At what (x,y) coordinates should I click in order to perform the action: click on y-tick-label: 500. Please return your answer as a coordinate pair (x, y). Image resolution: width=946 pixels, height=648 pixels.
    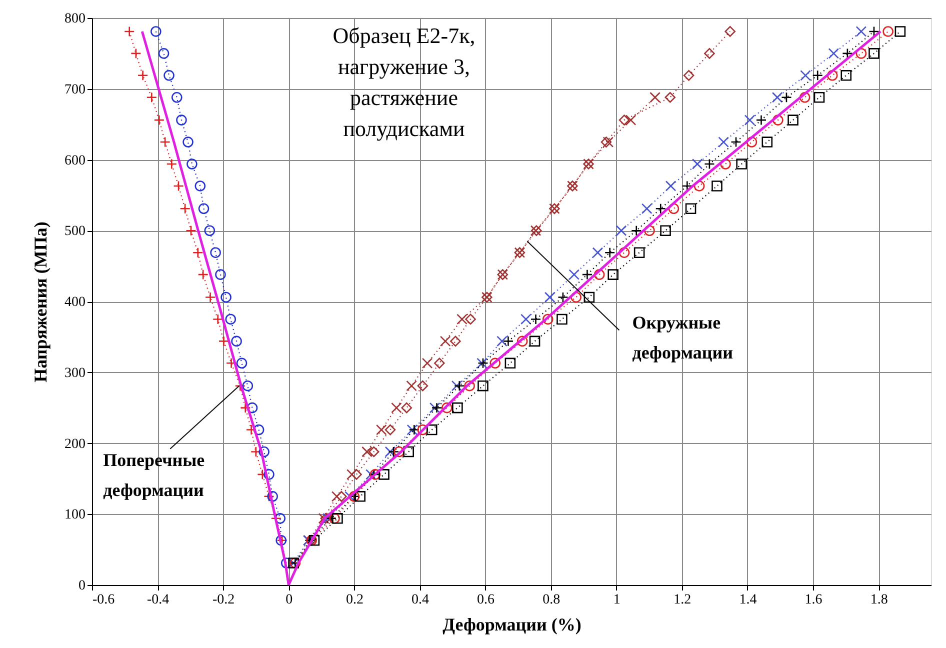
    Looking at the image, I should click on (75, 232).